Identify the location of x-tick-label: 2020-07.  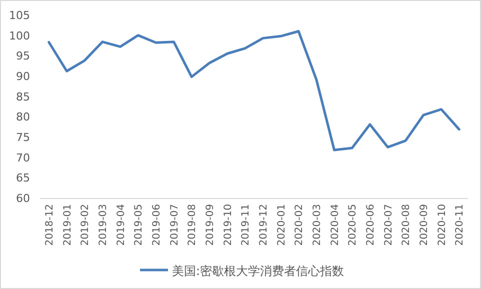
(388, 225).